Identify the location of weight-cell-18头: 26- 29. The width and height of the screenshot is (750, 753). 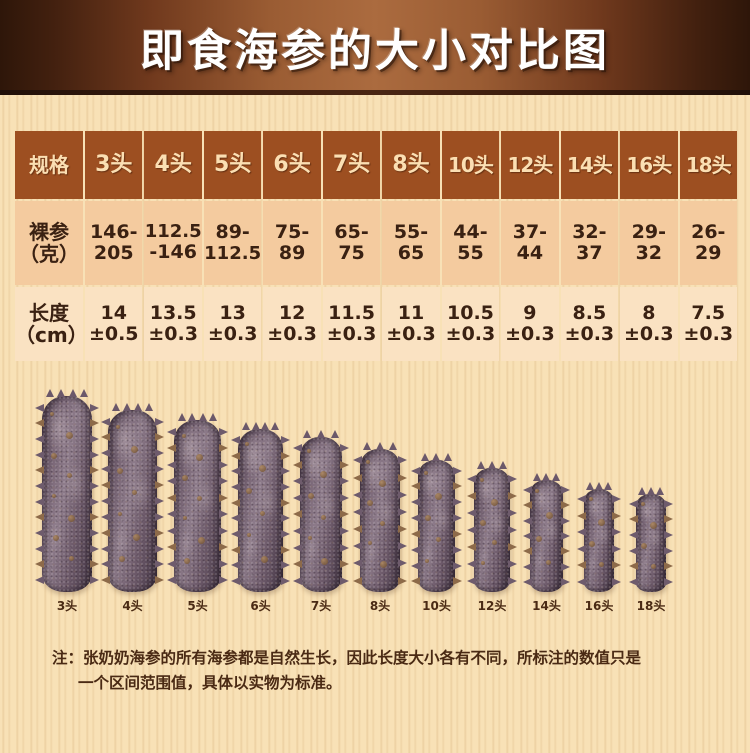
(708, 243).